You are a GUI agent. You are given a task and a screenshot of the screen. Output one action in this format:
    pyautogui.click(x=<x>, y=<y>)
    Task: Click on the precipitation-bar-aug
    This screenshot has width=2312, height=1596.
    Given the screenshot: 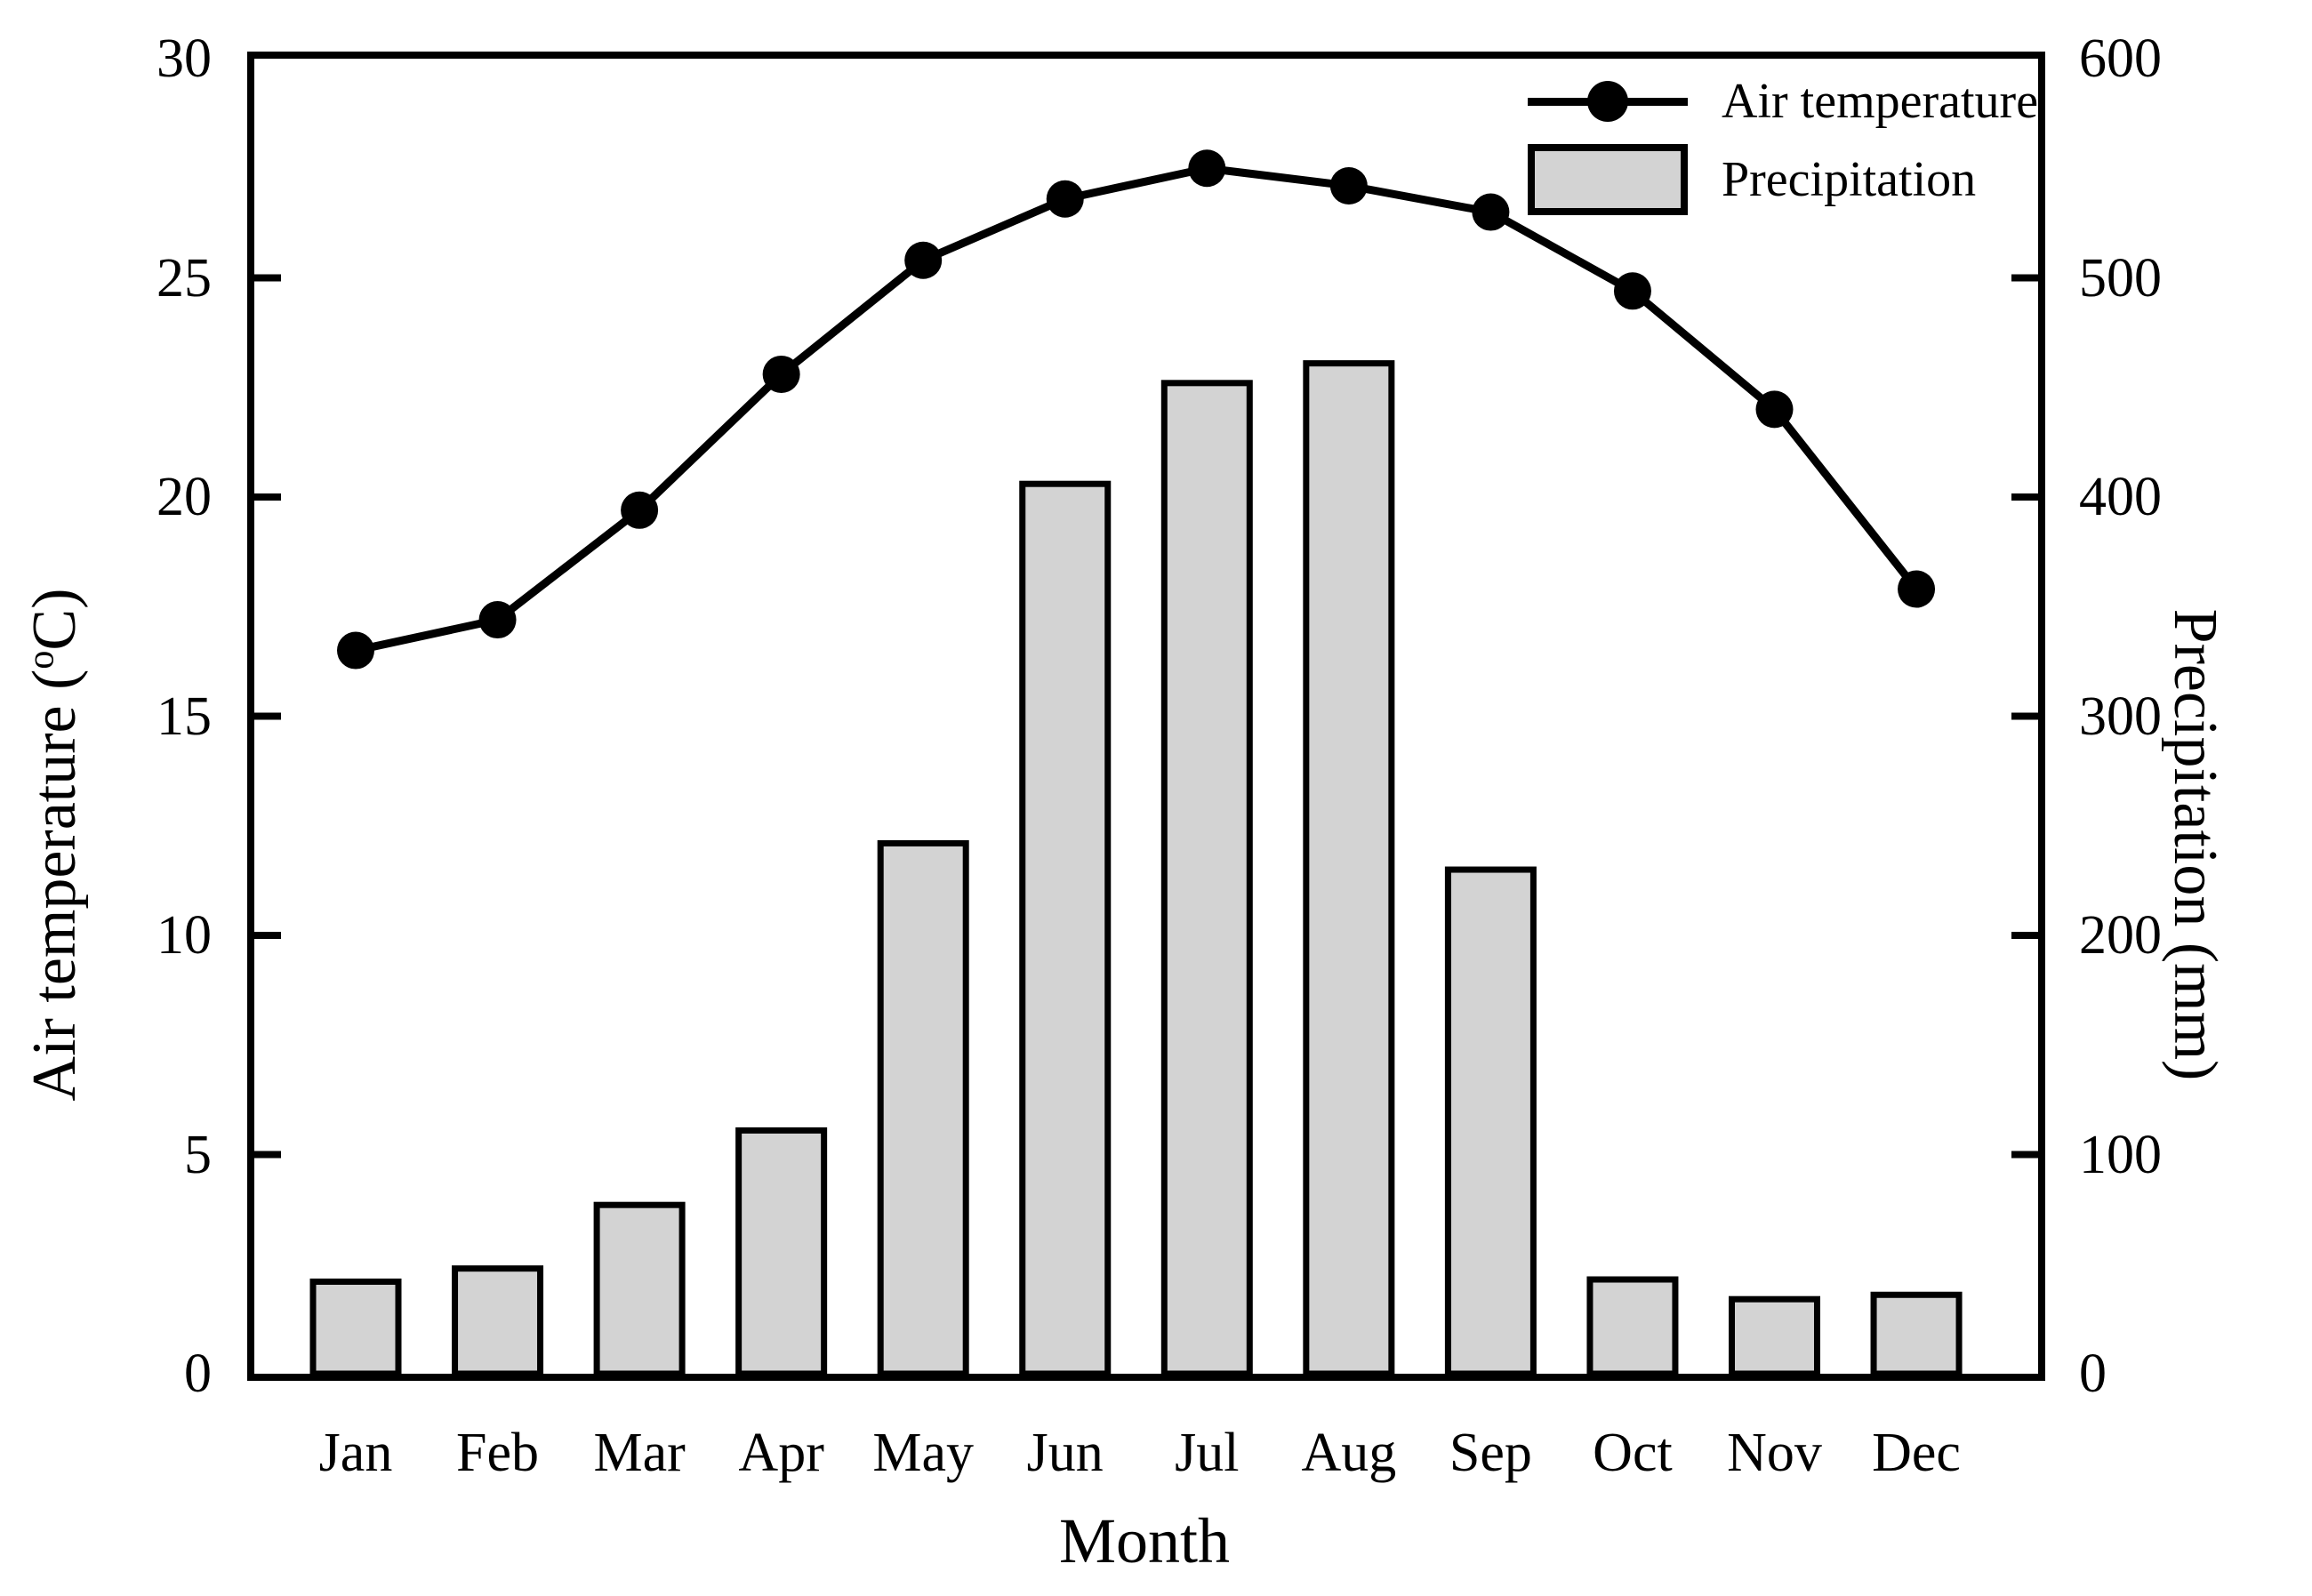 What is the action you would take?
    pyautogui.click(x=1349, y=868)
    